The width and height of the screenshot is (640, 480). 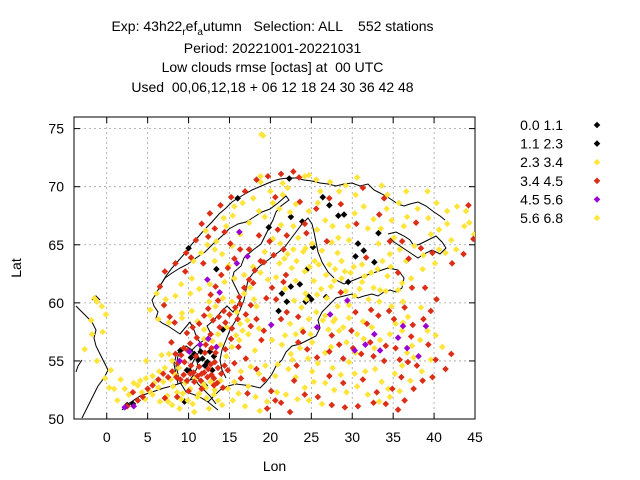 I want to click on legend-label: 2.3 3.4, so click(x=541, y=162).